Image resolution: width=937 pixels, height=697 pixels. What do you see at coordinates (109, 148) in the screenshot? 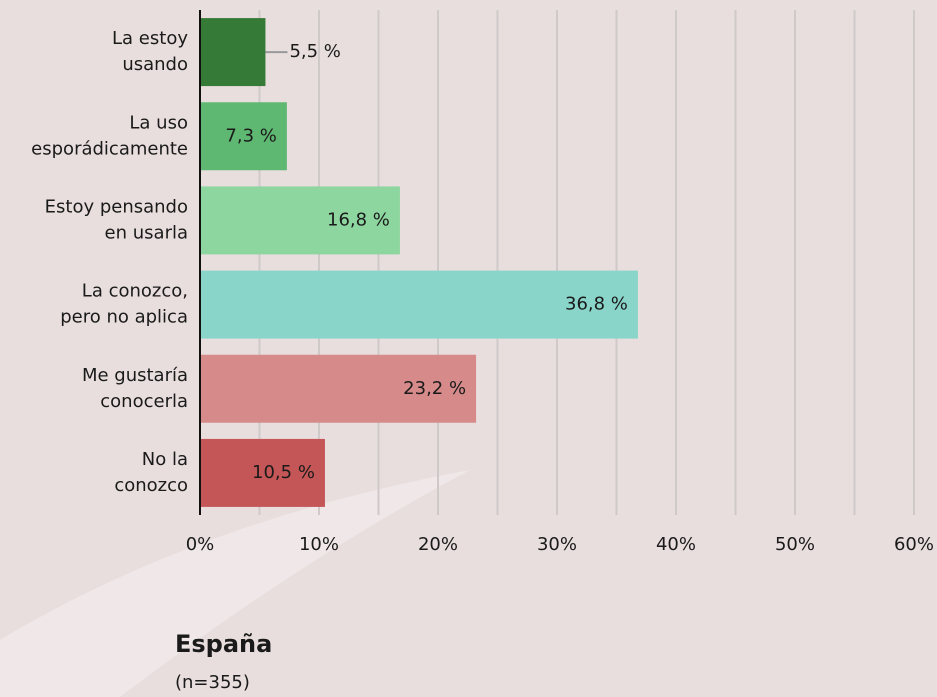
I see `y-tick-label: esporádicamente` at bounding box center [109, 148].